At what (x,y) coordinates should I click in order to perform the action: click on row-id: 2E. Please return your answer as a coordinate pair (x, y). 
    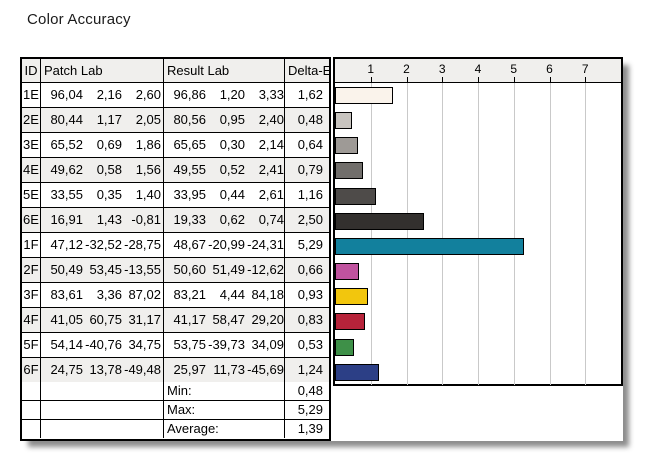
    Looking at the image, I should click on (31, 120).